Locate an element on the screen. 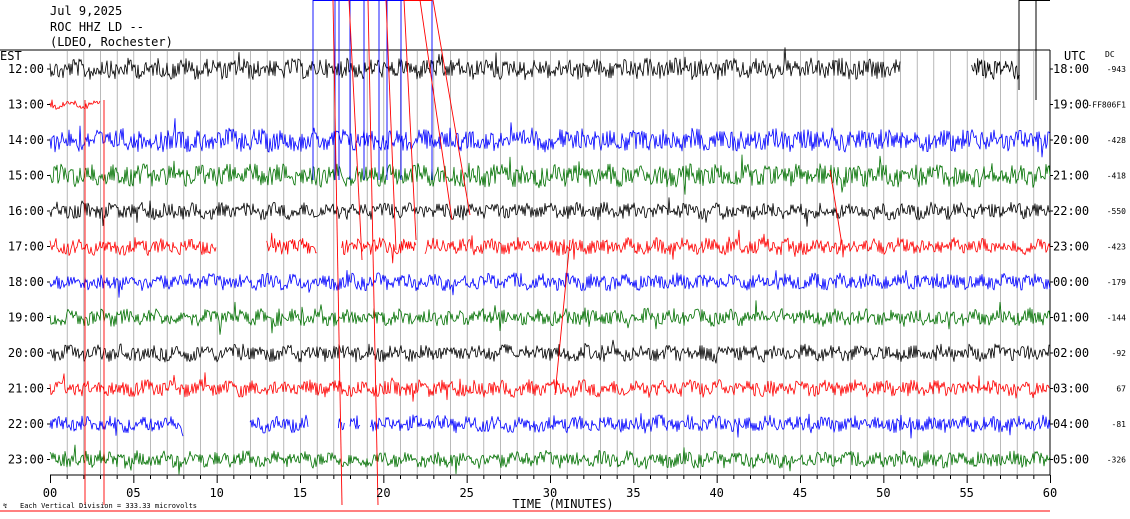  x-tick-label: 35 is located at coordinates (633, 493).